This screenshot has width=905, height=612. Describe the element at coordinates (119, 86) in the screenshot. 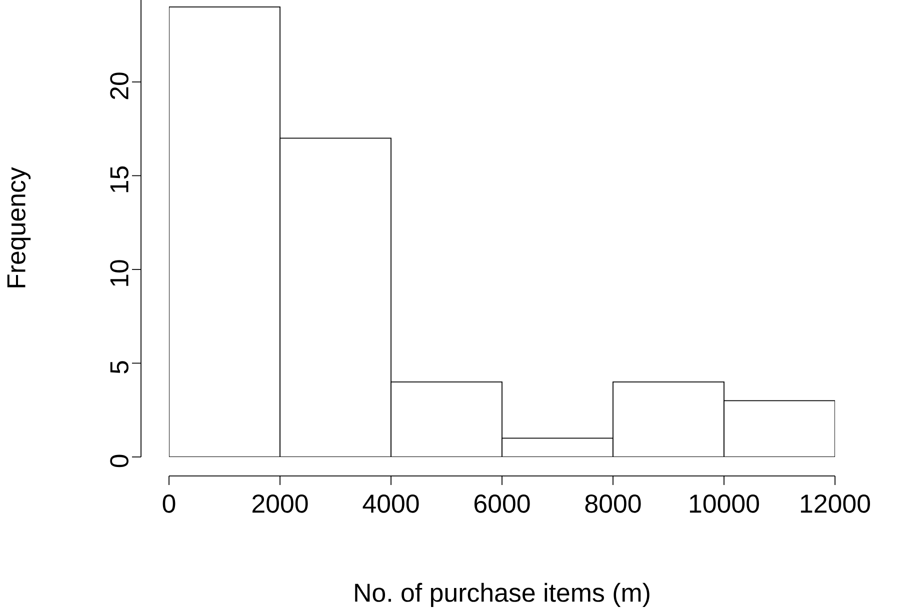

I see `y-tick-label: 20` at that location.